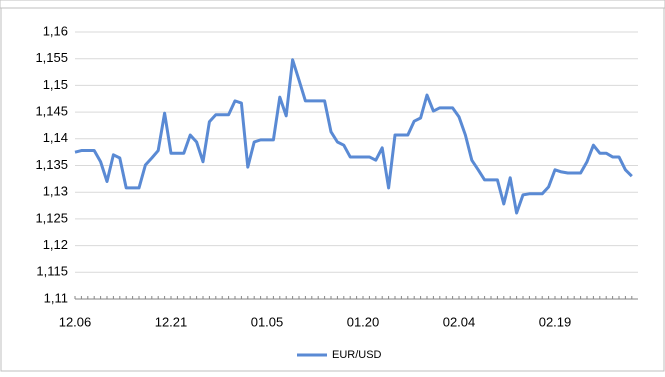 This screenshot has width=665, height=377. What do you see at coordinates (363, 321) in the screenshot?
I see `x-tick-label: 01.20` at bounding box center [363, 321].